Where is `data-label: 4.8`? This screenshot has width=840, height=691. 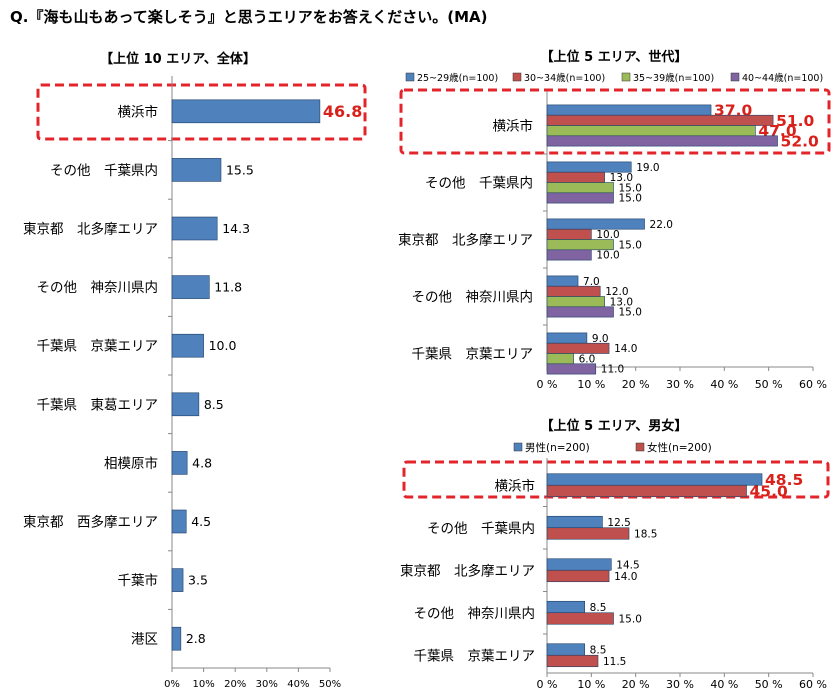
data-label: 4.8 is located at coordinates (202, 462).